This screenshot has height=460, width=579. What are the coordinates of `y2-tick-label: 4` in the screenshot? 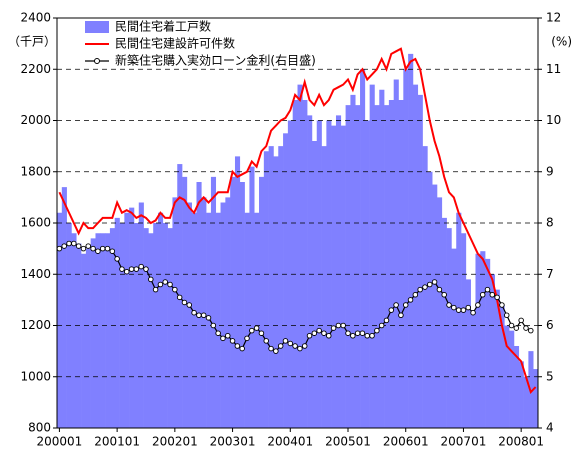 It's located at (550, 428).